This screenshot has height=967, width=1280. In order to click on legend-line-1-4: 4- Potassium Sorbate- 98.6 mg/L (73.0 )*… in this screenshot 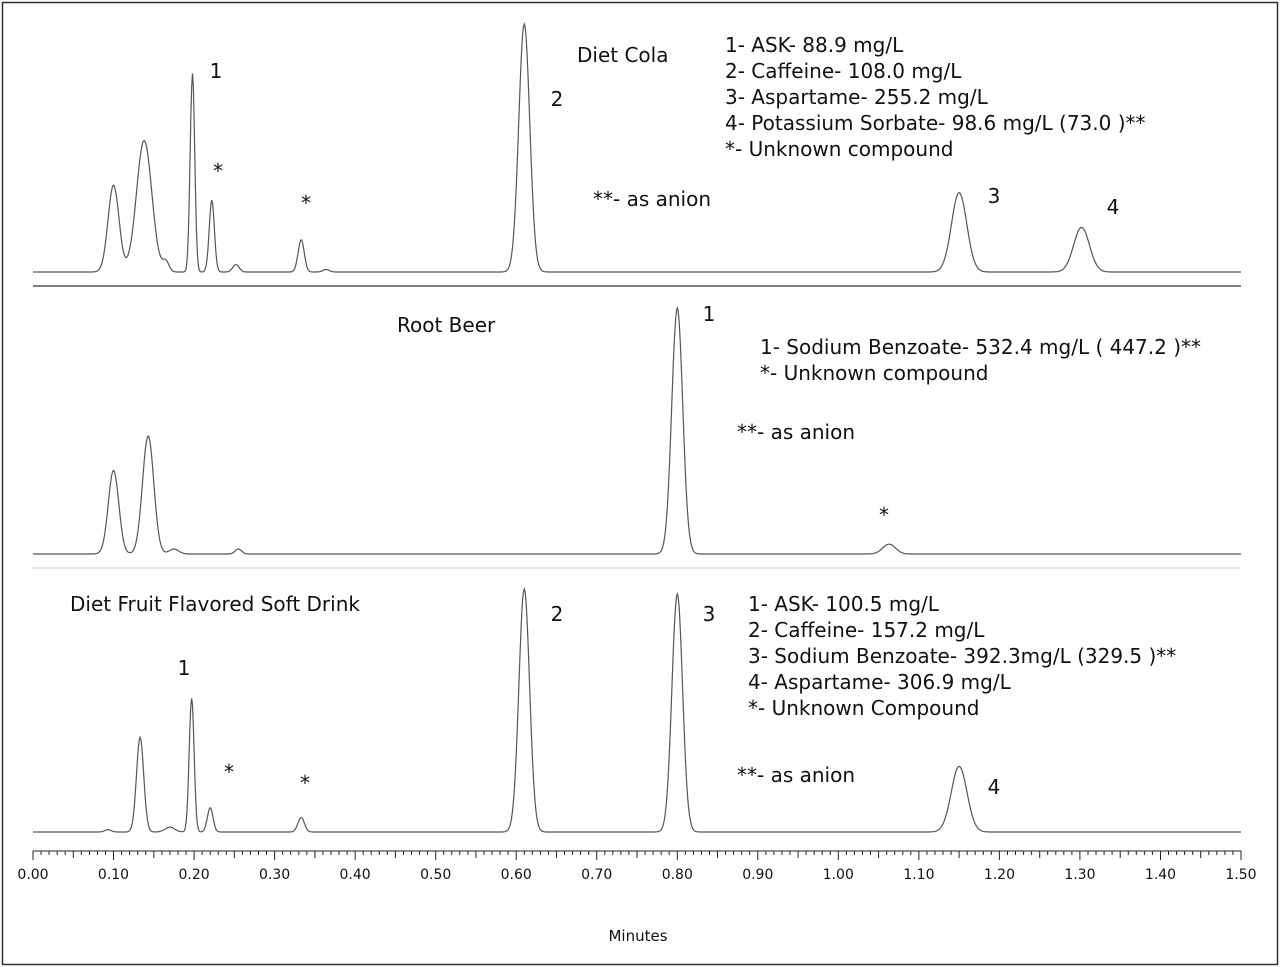, I will do `click(935, 123)`.